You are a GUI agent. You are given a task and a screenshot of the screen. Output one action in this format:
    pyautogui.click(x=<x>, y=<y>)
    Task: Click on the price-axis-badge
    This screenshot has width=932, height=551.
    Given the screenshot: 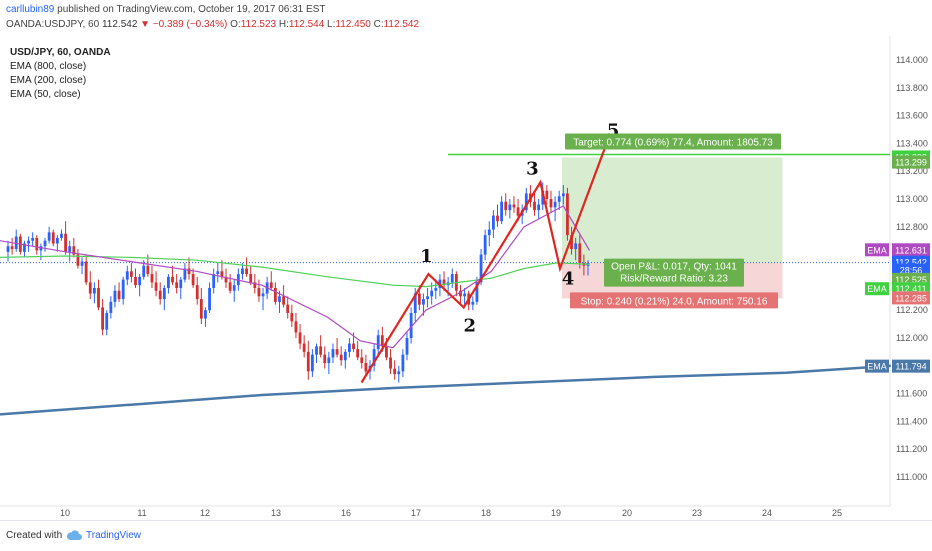 What is the action you would take?
    pyautogui.click(x=911, y=298)
    